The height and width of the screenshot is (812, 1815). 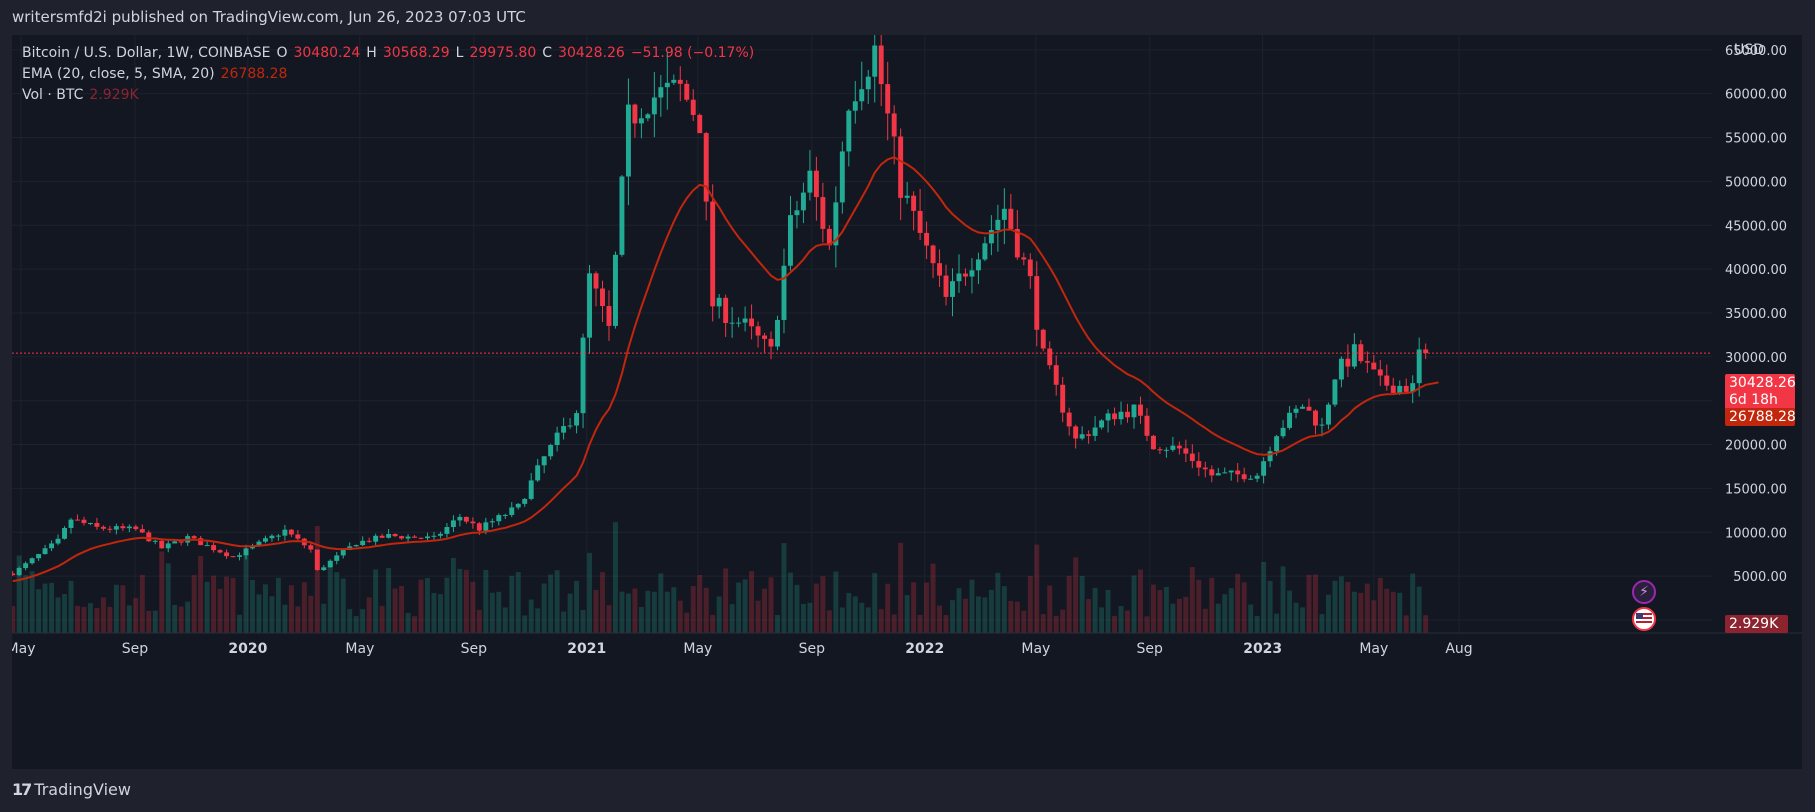 What do you see at coordinates (1749, 50) in the screenshot?
I see `currency-label: USD` at bounding box center [1749, 50].